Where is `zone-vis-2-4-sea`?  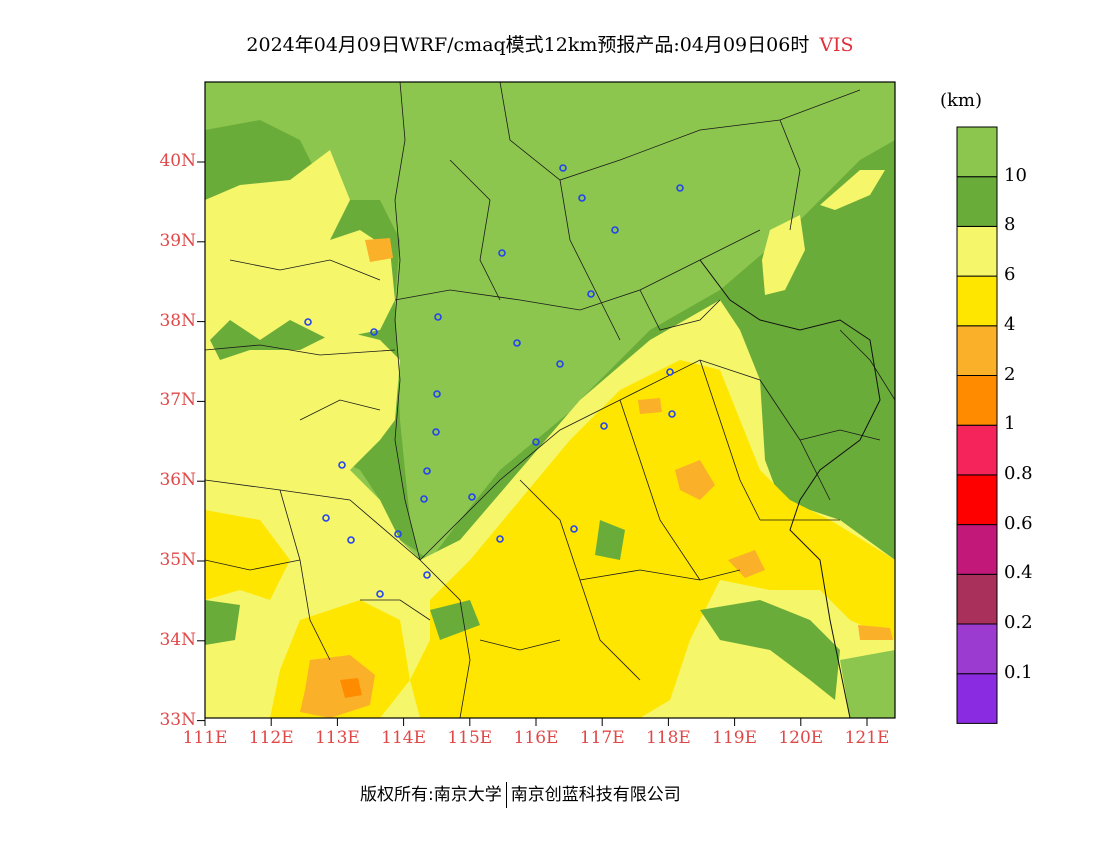
zone-vis-2-4-sea is located at coordinates (875, 632).